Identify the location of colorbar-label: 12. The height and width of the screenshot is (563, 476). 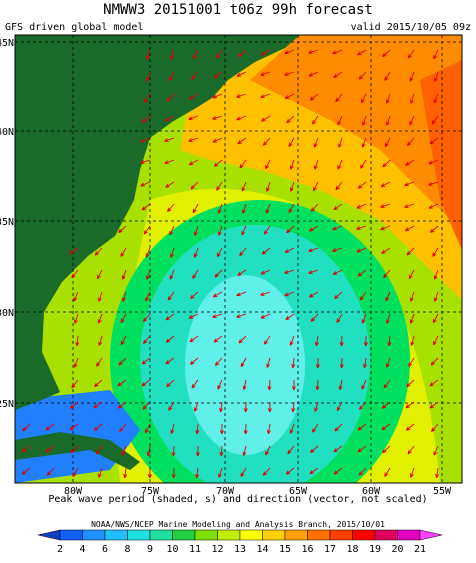
(217, 549).